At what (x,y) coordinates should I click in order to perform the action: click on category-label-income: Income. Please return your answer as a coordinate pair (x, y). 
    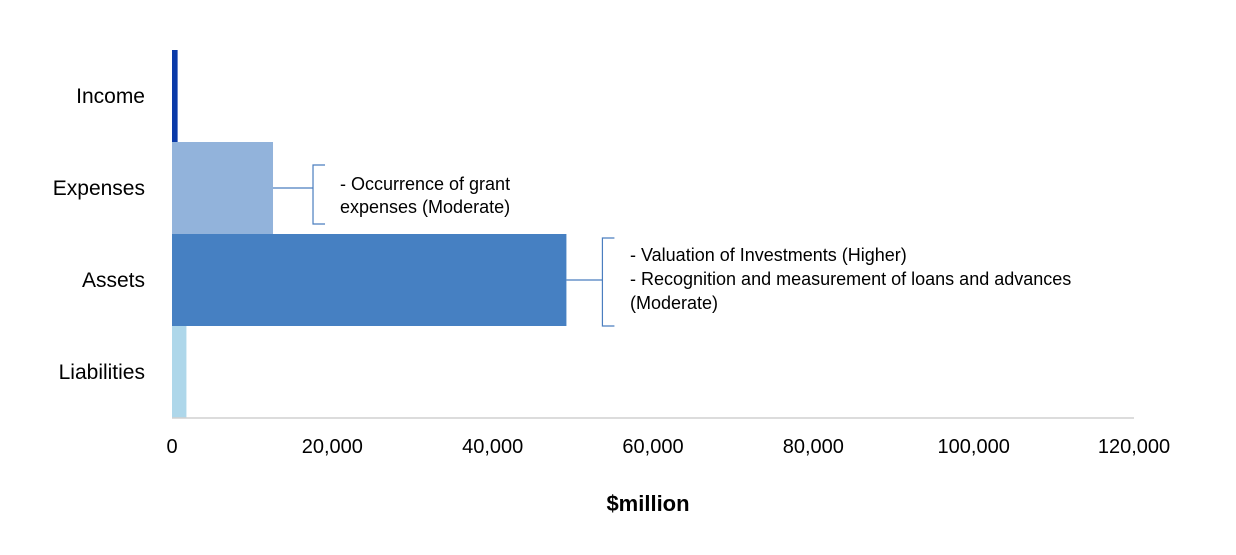
    Looking at the image, I should click on (110, 96).